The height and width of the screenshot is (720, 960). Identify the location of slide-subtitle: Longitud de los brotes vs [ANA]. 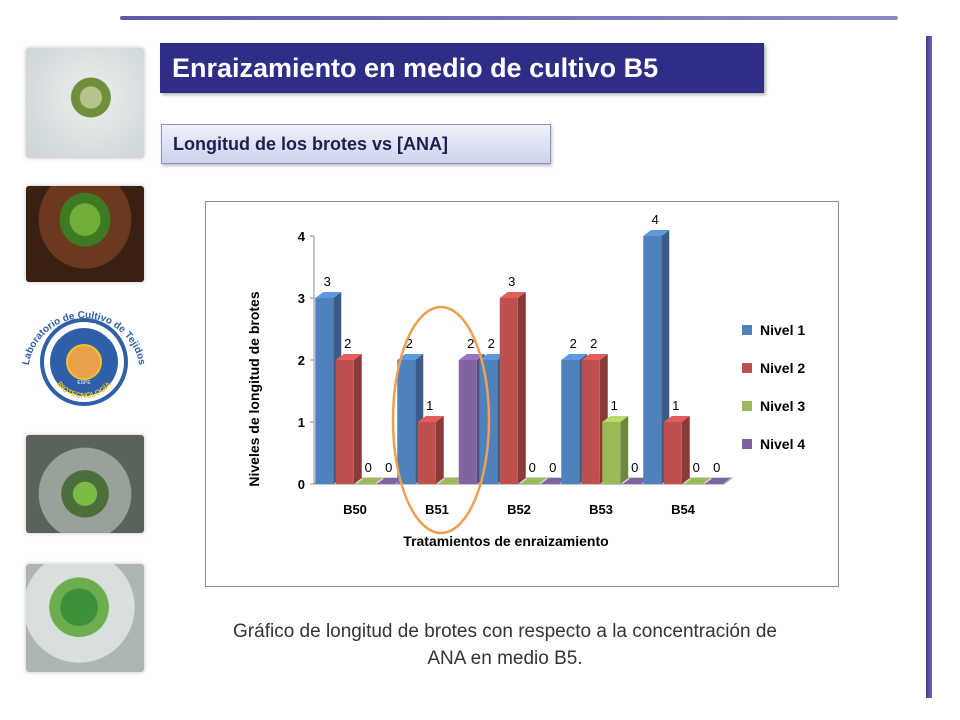
(356, 144).